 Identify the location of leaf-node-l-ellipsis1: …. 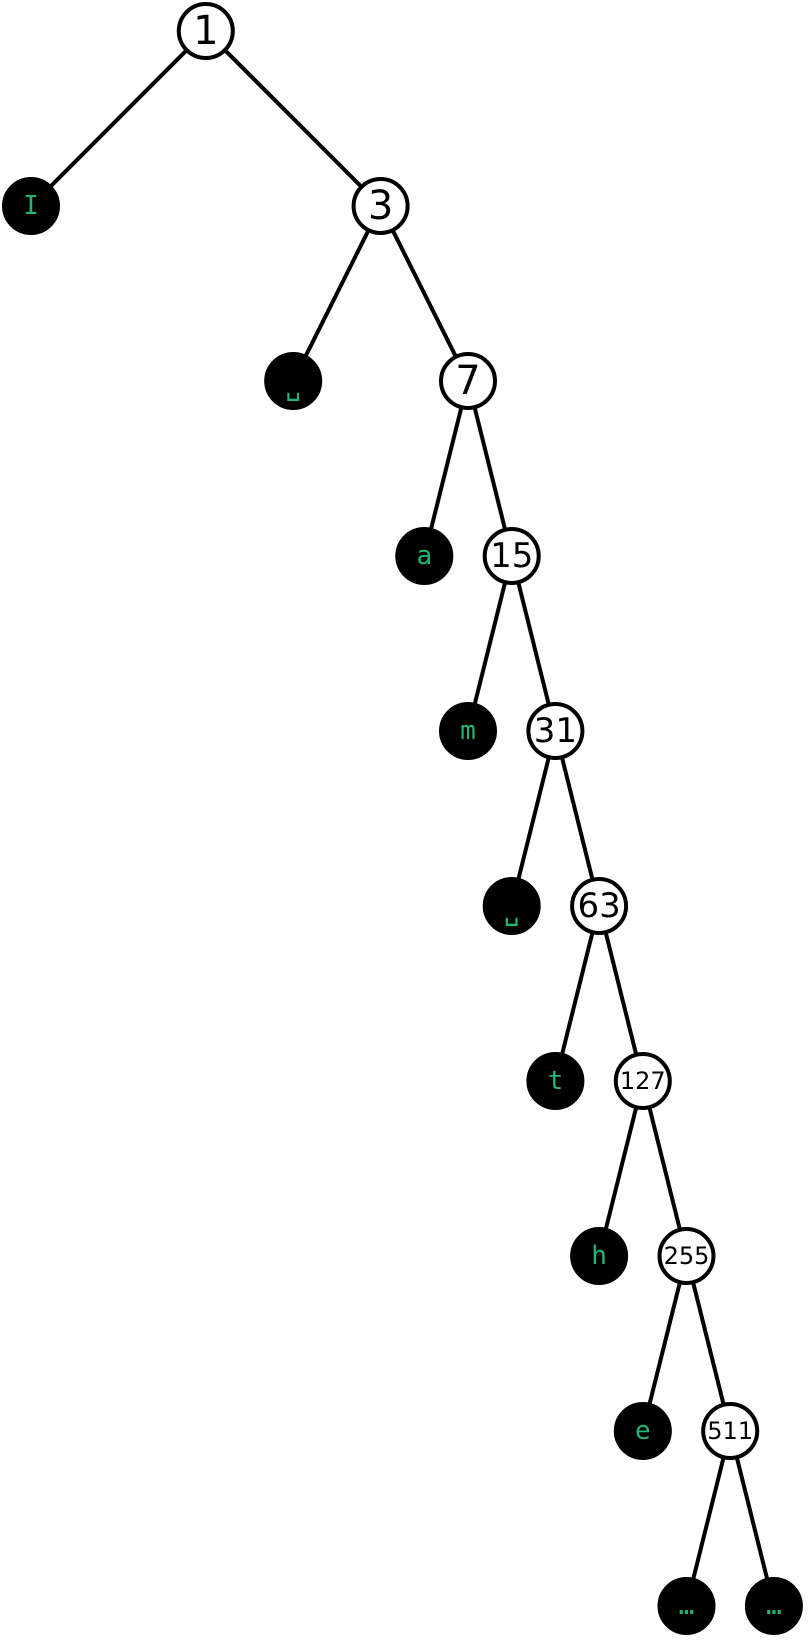
(686, 1606).